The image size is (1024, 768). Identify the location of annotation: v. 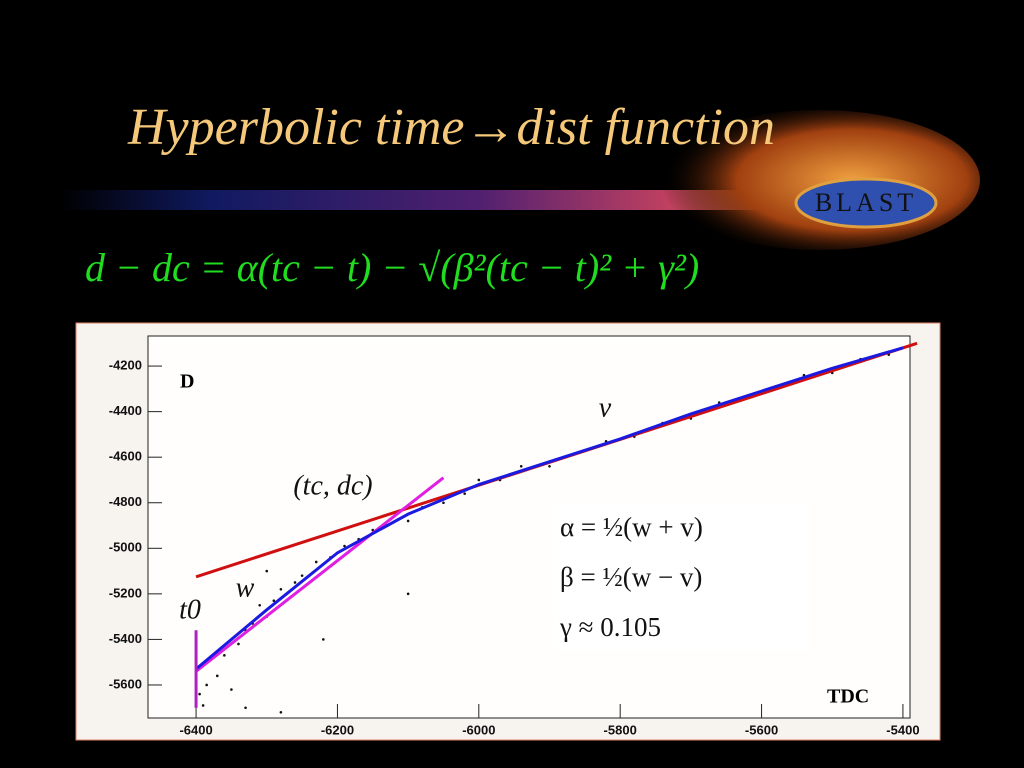
(605, 407).